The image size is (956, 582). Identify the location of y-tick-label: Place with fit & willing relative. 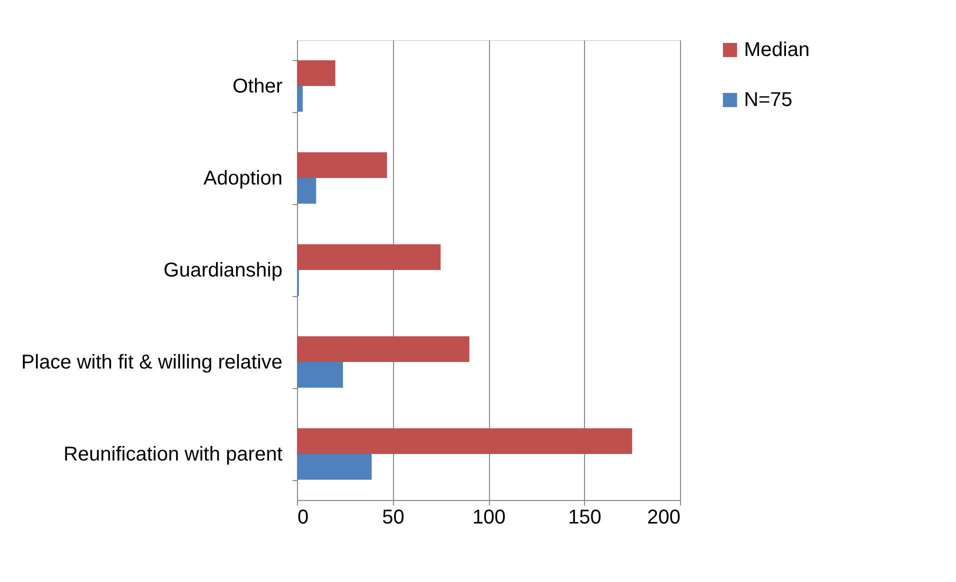
(151, 363).